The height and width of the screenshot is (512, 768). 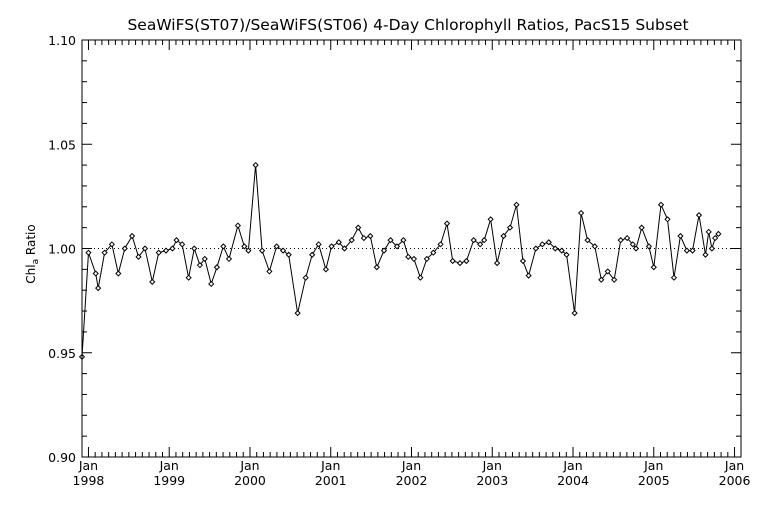 What do you see at coordinates (331, 480) in the screenshot?
I see `x-tick-label-year: 2001` at bounding box center [331, 480].